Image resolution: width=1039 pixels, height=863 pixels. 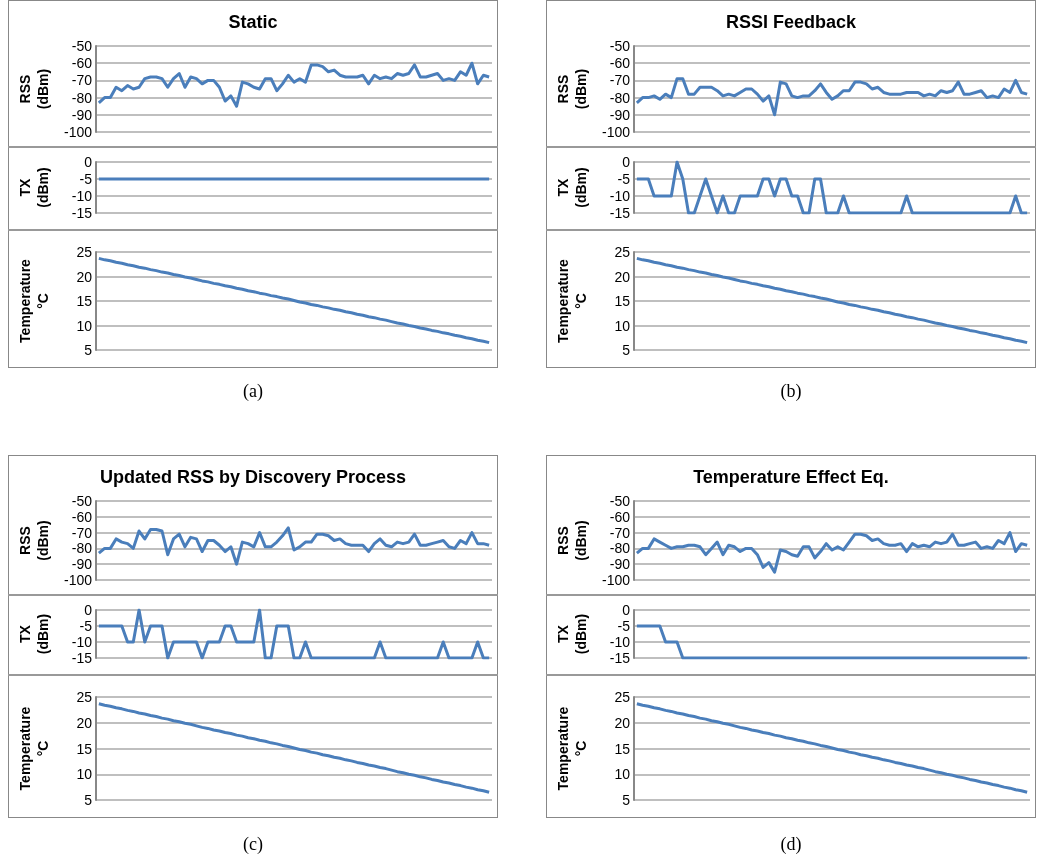 What do you see at coordinates (791, 477) in the screenshot?
I see `chart-title: Temperature Effect Eq.` at bounding box center [791, 477].